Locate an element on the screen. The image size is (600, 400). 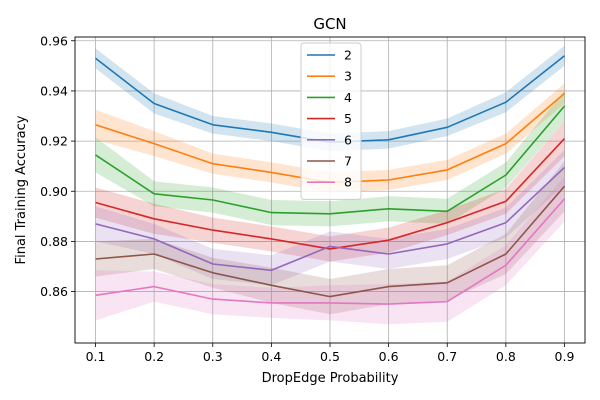
legend-box is located at coordinates (331, 121).